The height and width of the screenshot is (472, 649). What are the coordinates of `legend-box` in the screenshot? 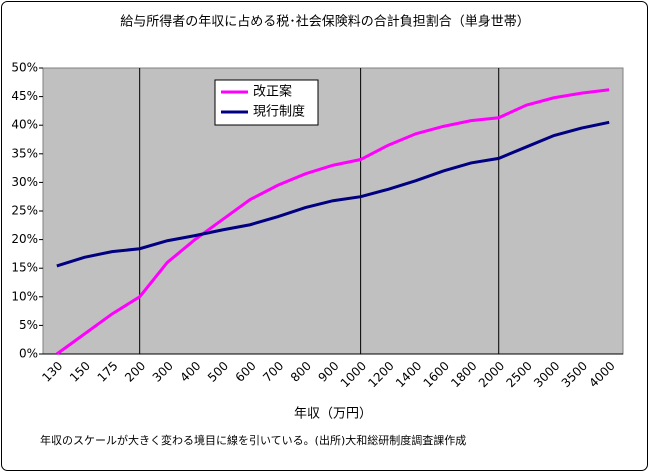 It's located at (266, 102).